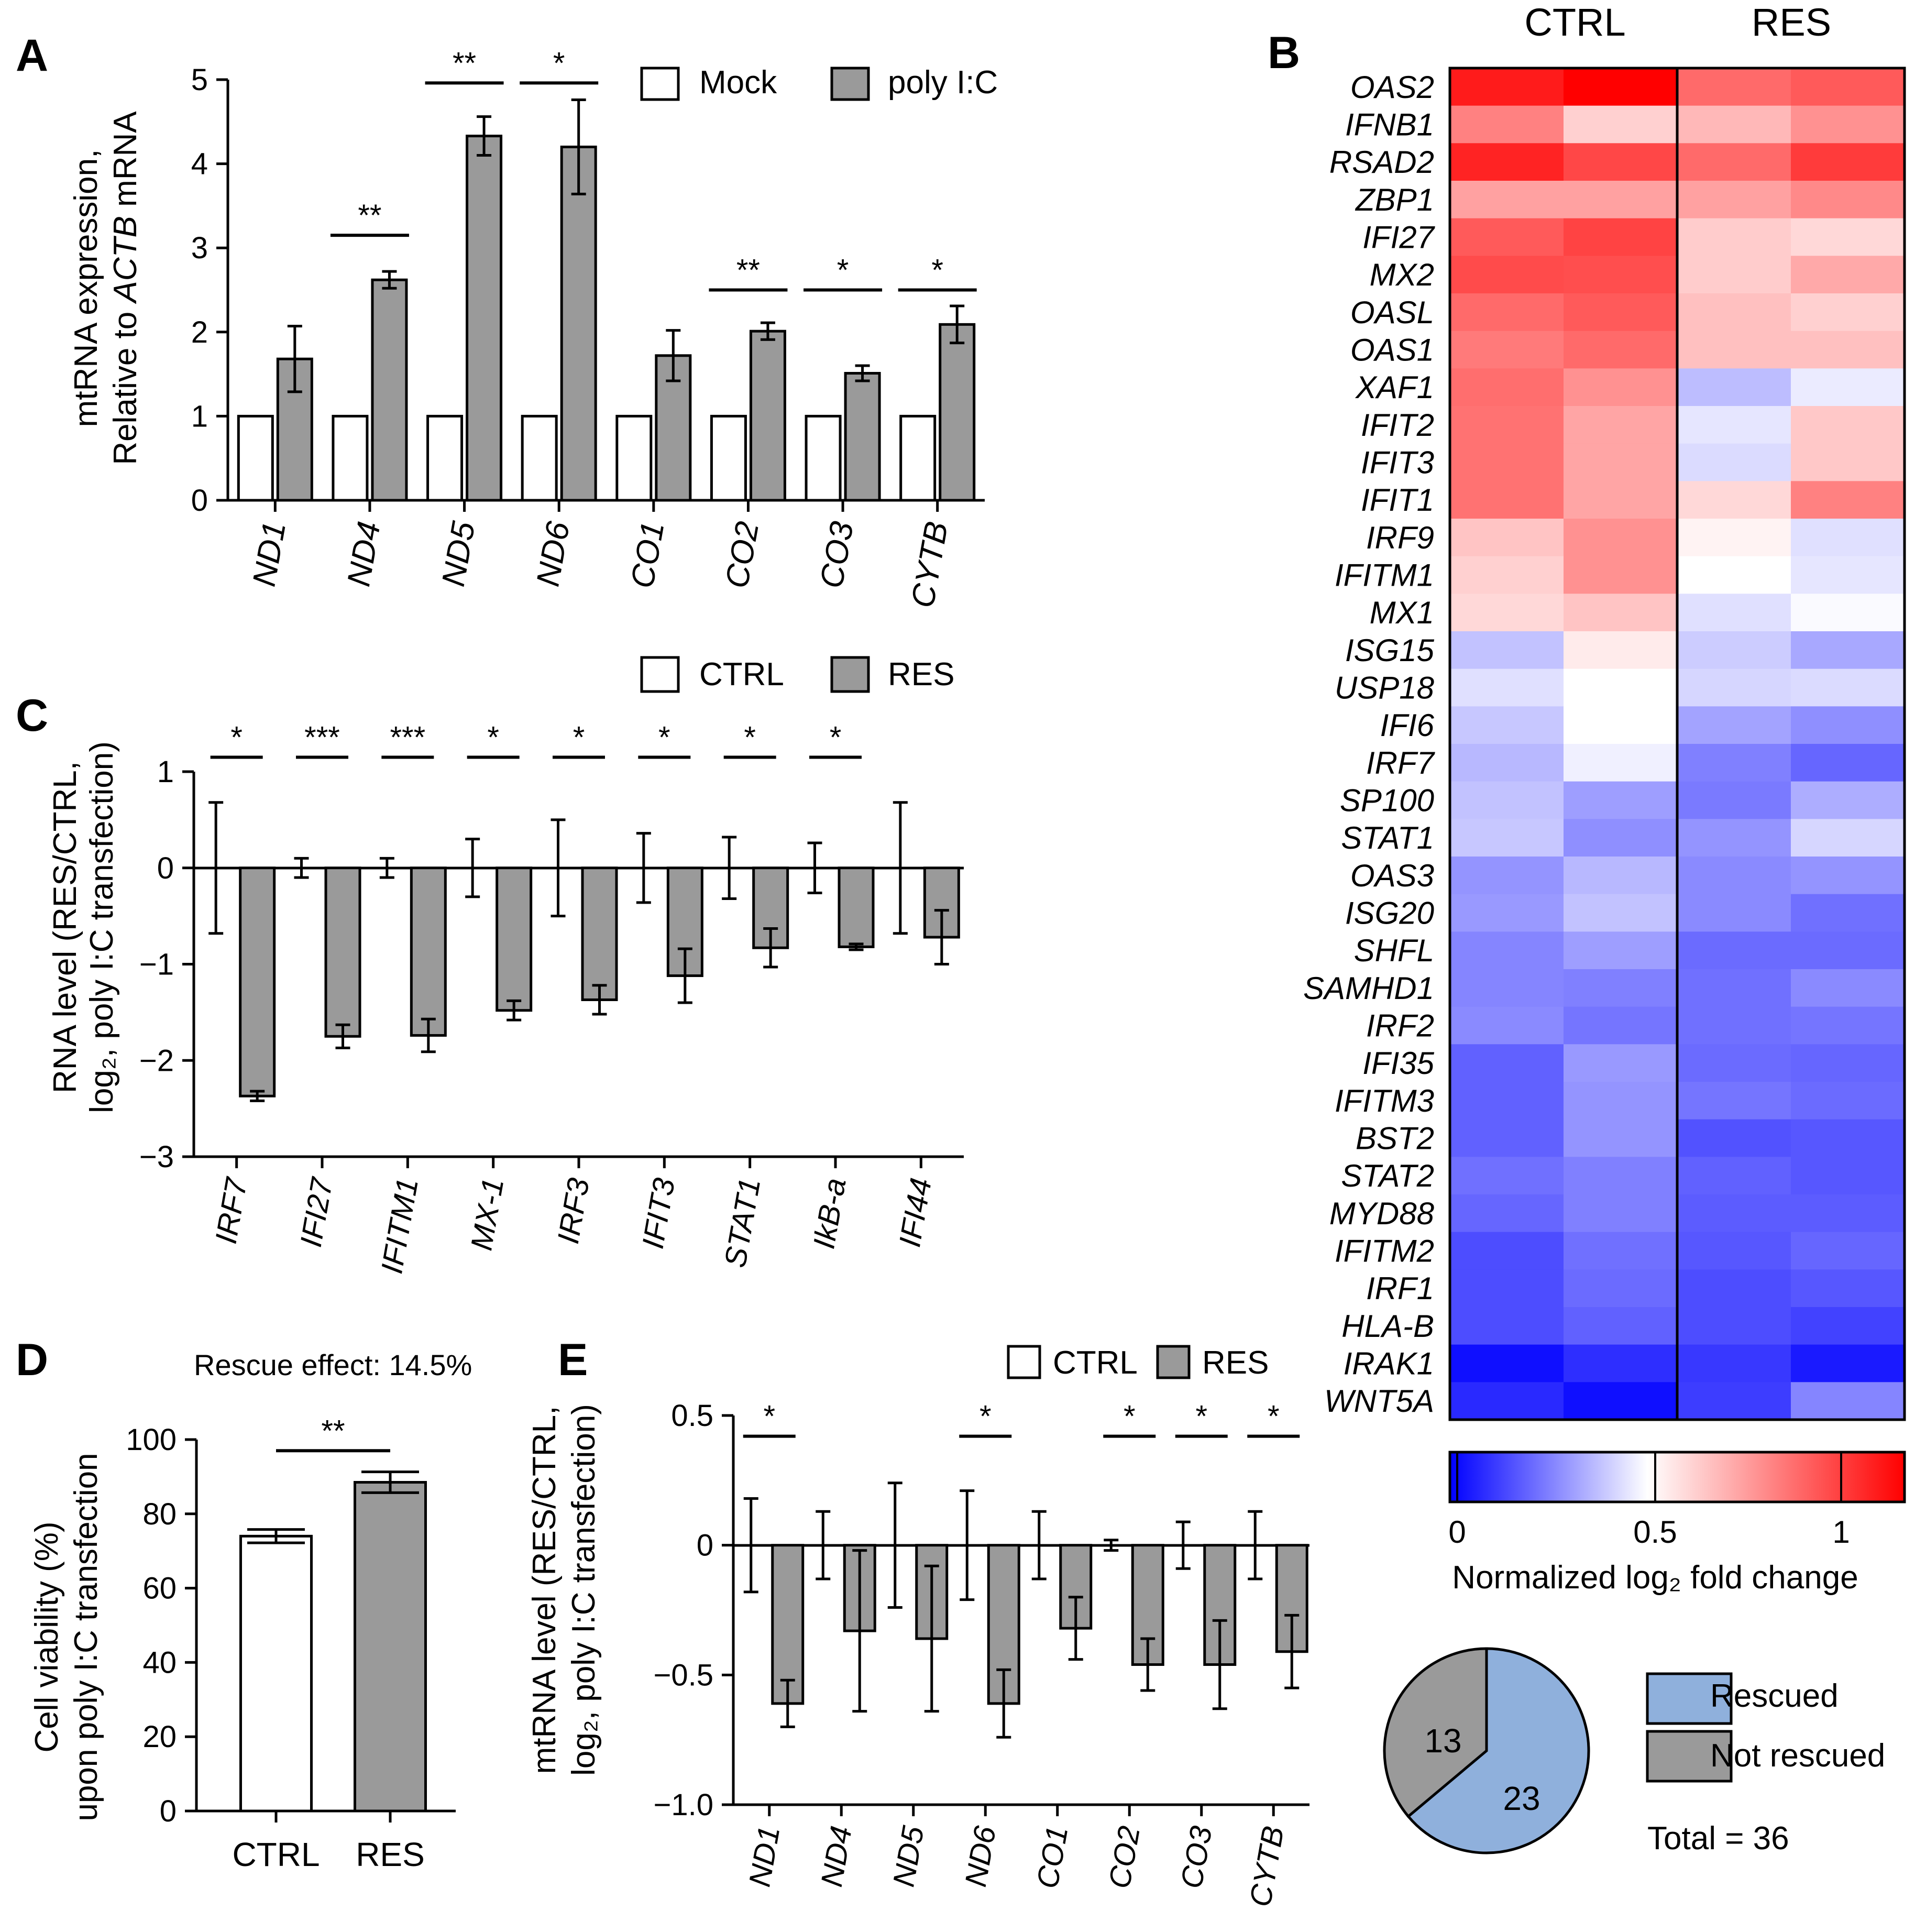 This screenshot has height=1932, width=1915. Describe the element at coordinates (1634, 1752) in the screenshot. I see `pie-chart: 13 23 Rescued Not rescued Total = 36` at that location.